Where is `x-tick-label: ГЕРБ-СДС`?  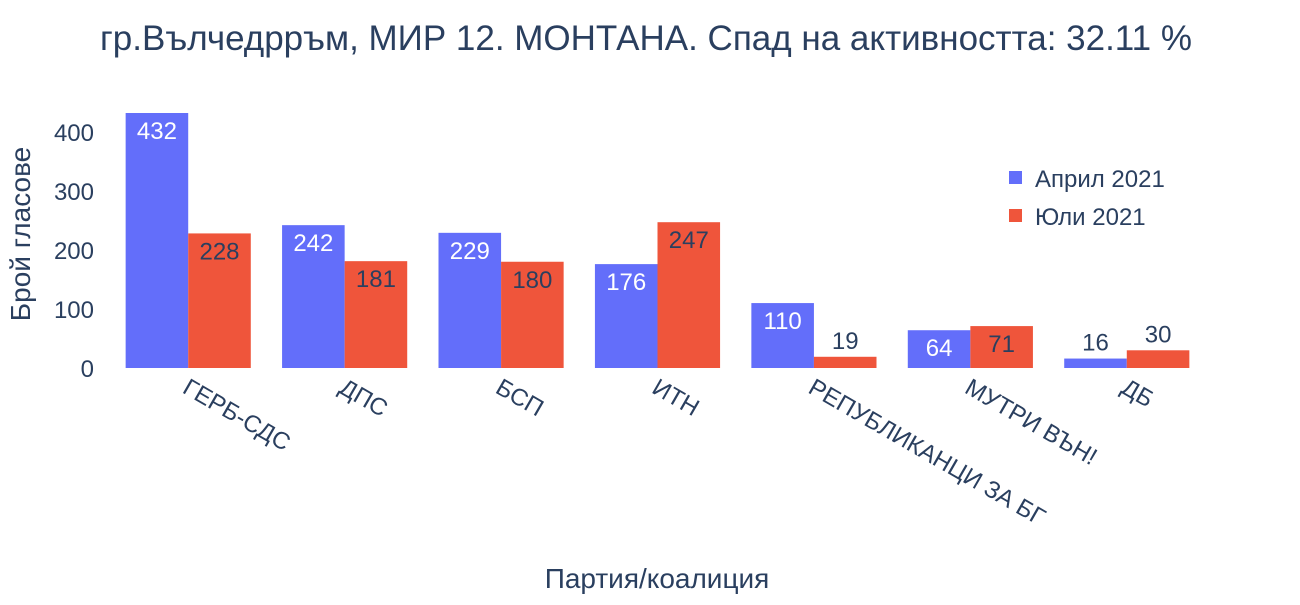
x-tick-label: ГЕРБ-СДС is located at coordinates (236, 415).